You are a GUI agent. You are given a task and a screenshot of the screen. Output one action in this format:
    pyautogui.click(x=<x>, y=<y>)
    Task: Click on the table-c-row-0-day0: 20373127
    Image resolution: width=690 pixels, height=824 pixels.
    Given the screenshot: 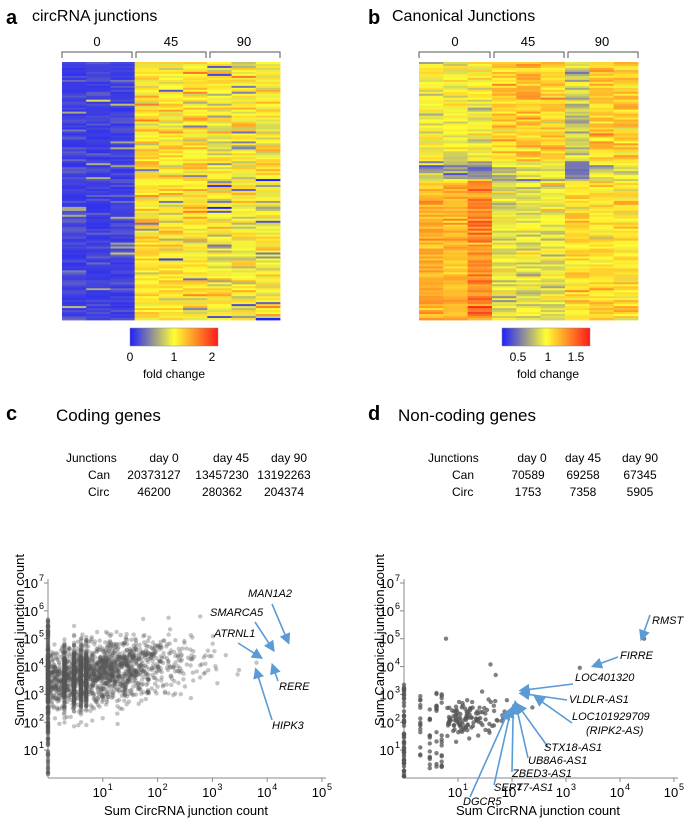 What is the action you would take?
    pyautogui.click(x=154, y=475)
    